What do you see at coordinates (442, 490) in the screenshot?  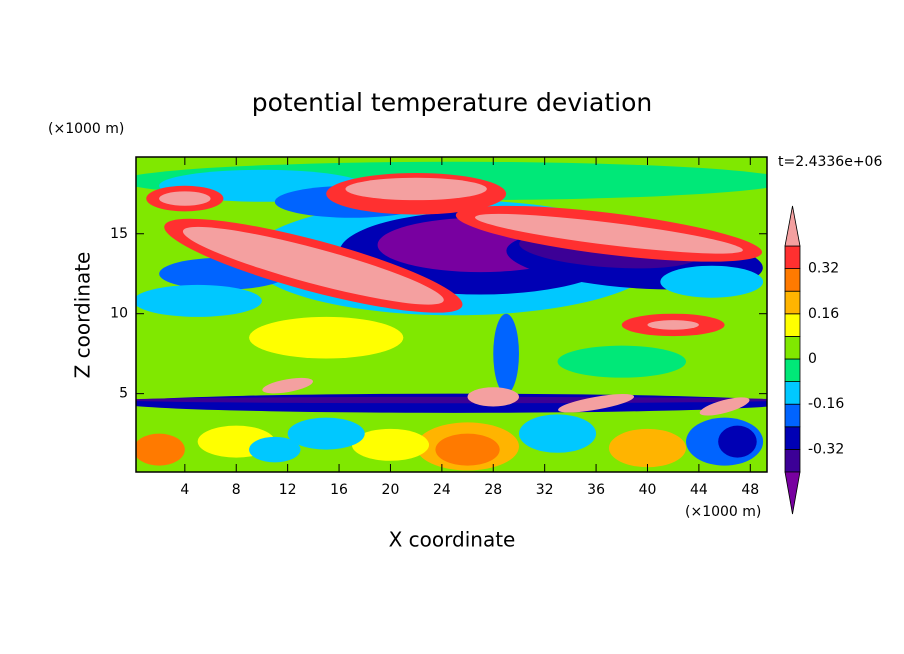 I see `x-tick-label: 24` at bounding box center [442, 490].